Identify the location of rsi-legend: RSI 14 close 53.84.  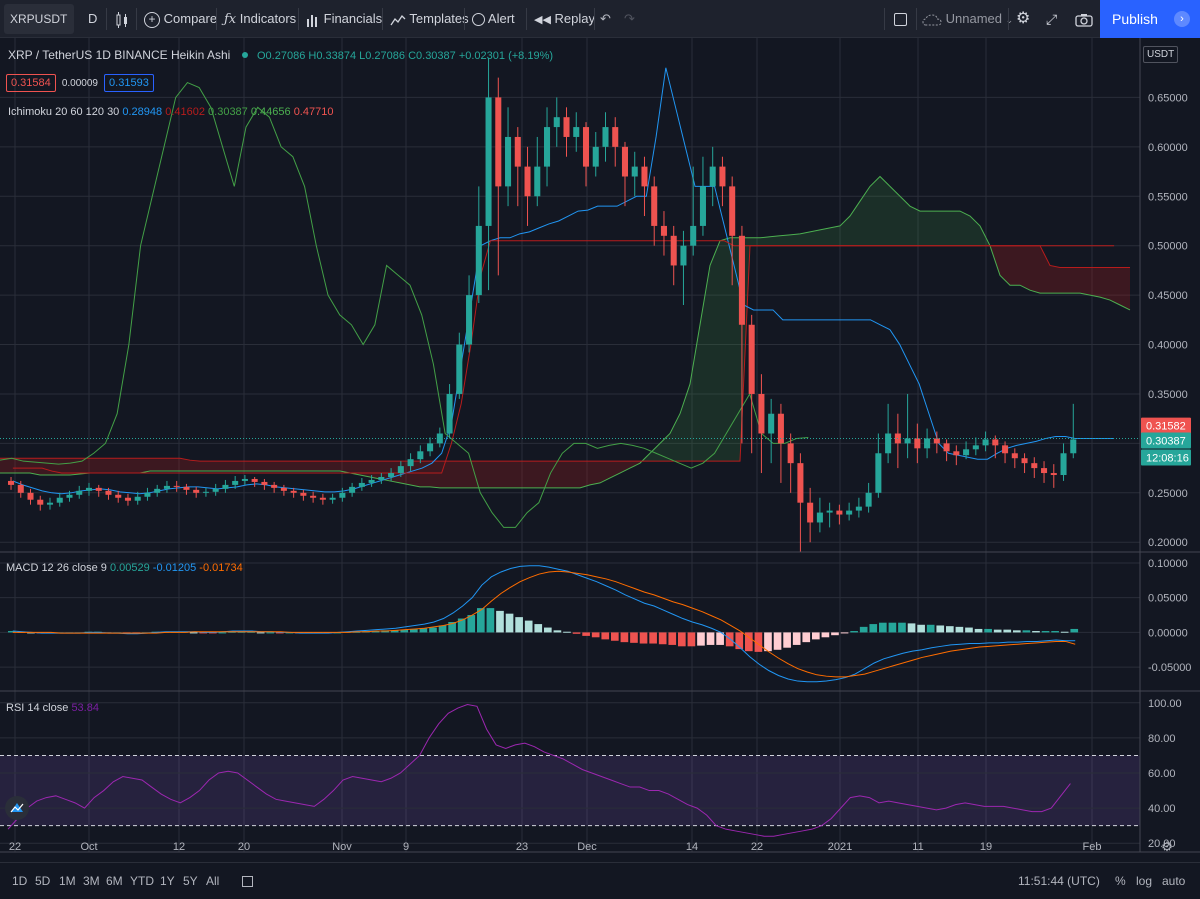
(52, 708).